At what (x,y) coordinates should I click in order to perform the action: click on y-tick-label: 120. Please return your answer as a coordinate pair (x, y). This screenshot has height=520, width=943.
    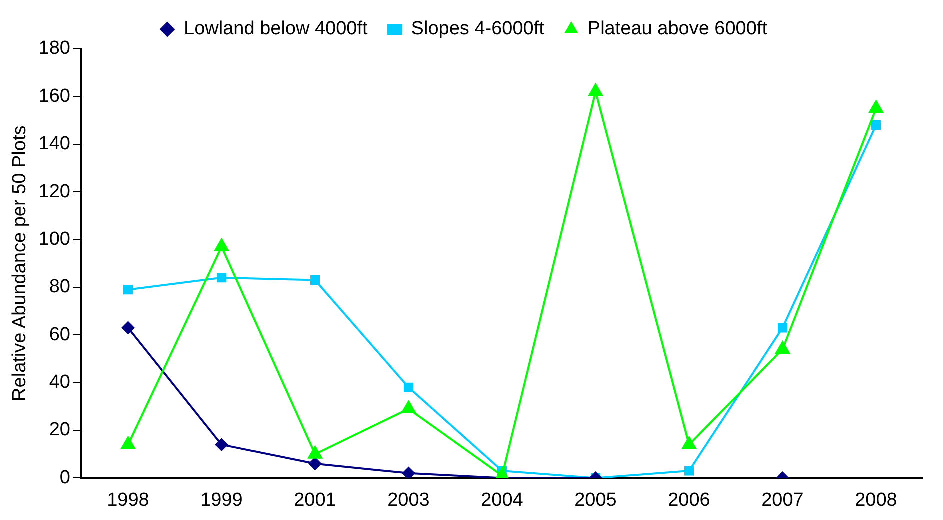
    Looking at the image, I should click on (54, 191).